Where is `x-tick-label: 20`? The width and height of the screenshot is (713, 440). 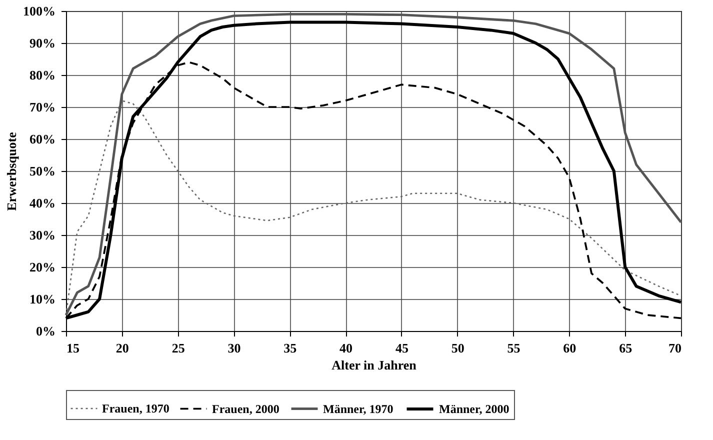 x-tick-label: 20 is located at coordinates (122, 348).